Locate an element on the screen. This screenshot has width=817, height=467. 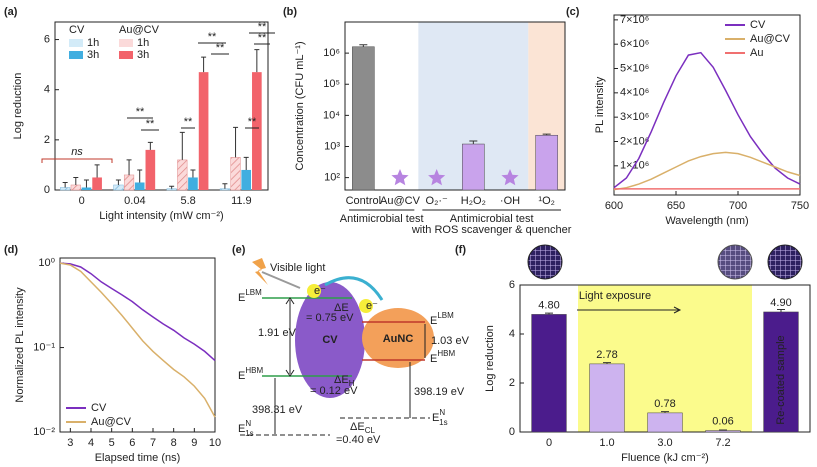
y-tick-label: 10⁻¹ is located at coordinates (44, 347).